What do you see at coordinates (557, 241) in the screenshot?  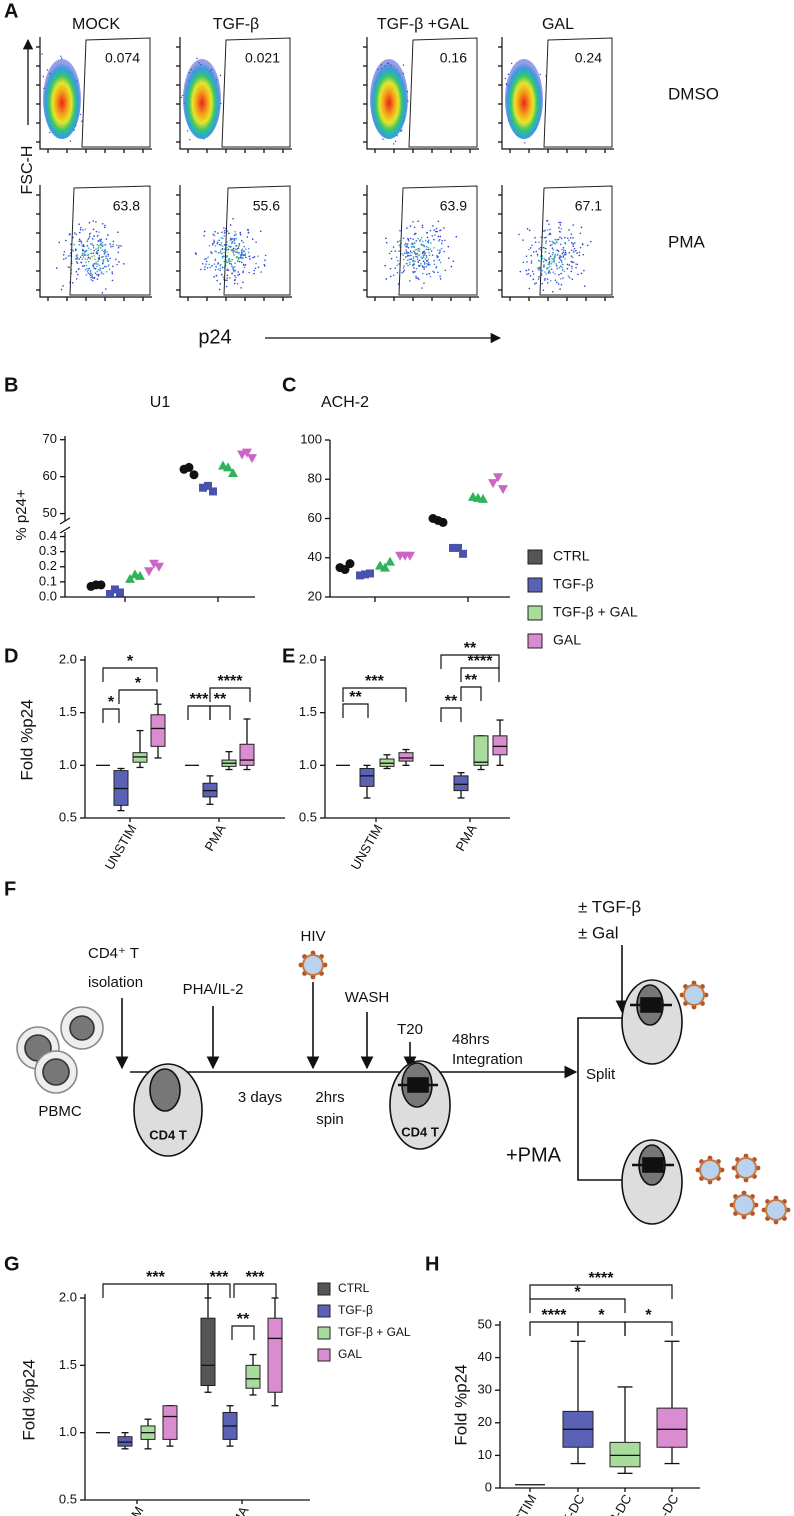 I see `plot-axes` at bounding box center [557, 241].